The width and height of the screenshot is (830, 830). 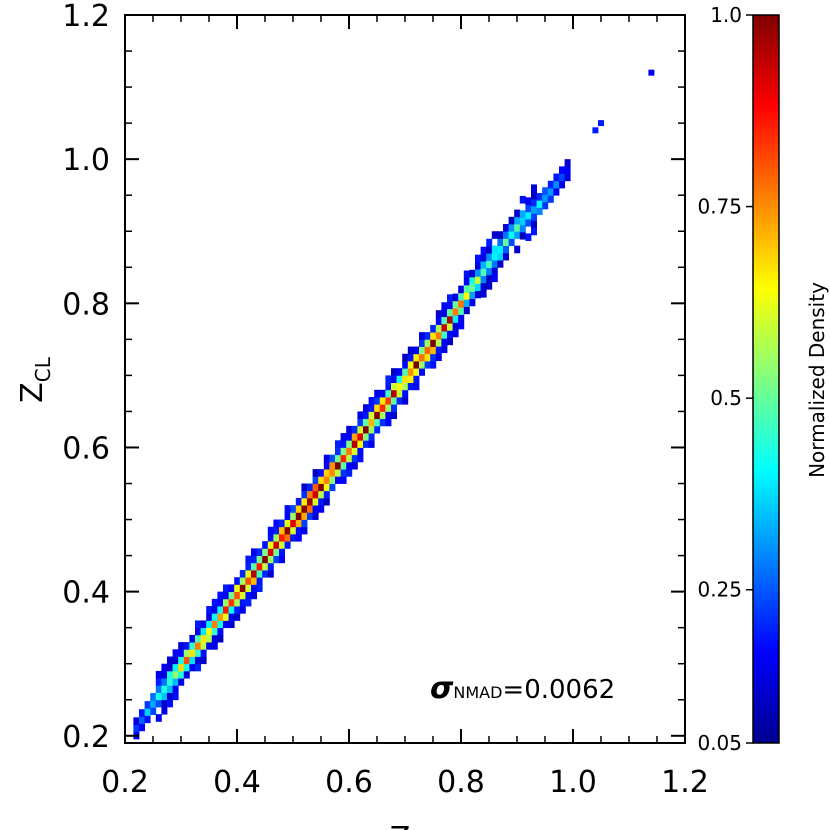 What do you see at coordinates (86, 448) in the screenshot?
I see `y-tick-label: 0.6` at bounding box center [86, 448].